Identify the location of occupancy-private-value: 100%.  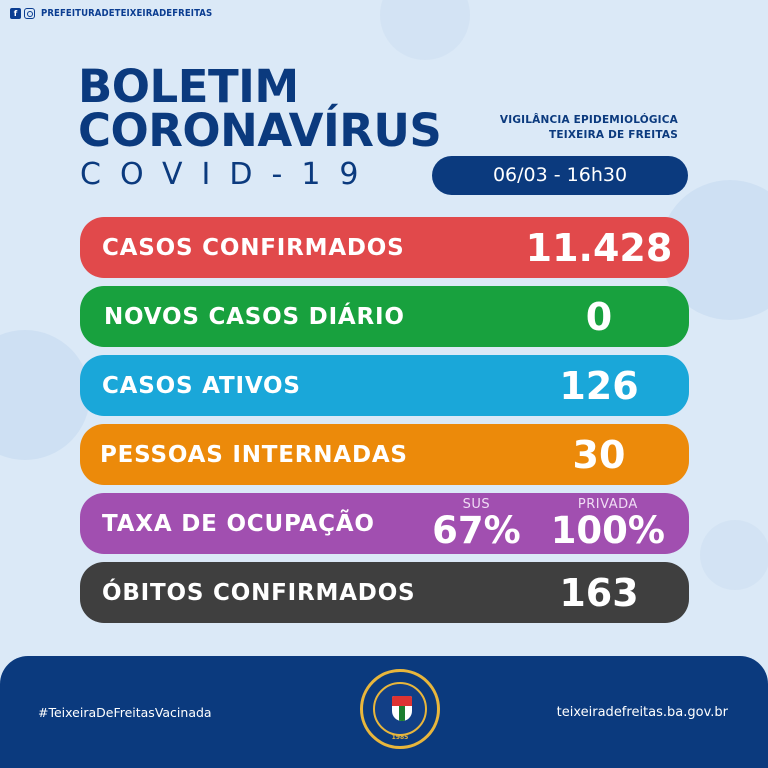
(607, 530).